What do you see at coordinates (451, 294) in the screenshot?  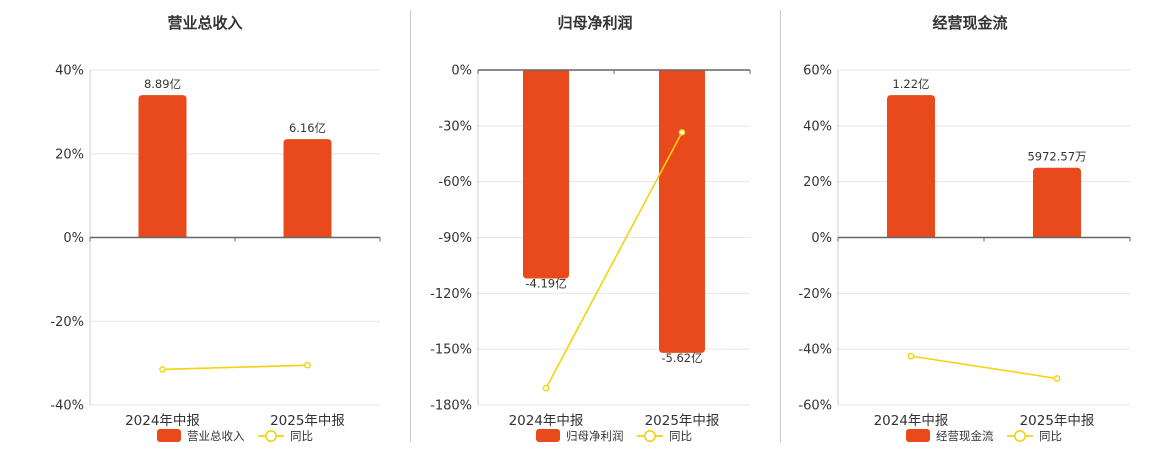 I see `y-tick-label: -120%` at bounding box center [451, 294].